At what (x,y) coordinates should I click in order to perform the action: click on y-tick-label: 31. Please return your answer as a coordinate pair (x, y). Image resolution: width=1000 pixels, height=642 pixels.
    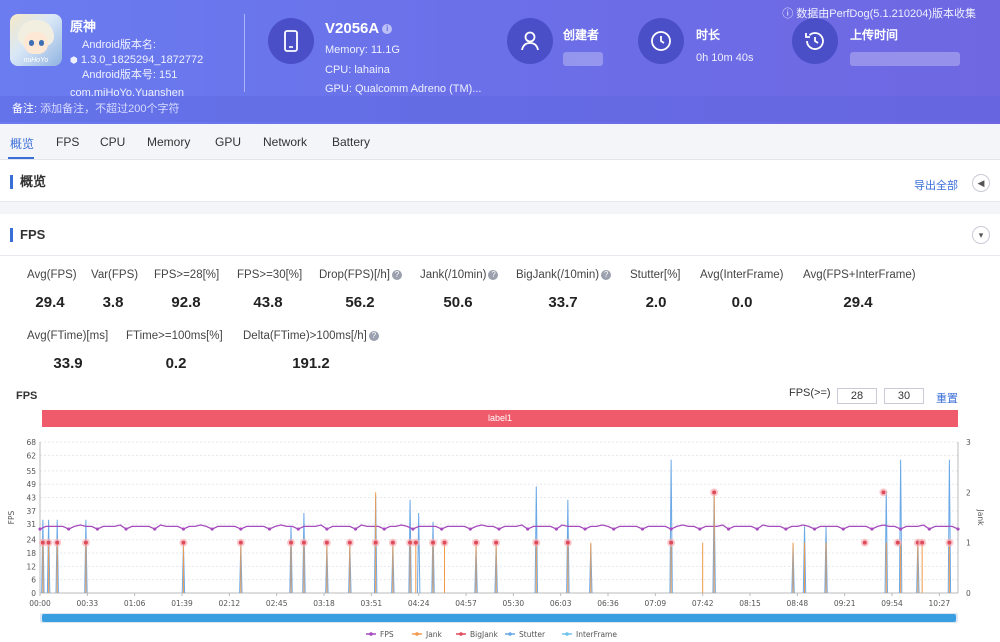
    Looking at the image, I should click on (31, 524).